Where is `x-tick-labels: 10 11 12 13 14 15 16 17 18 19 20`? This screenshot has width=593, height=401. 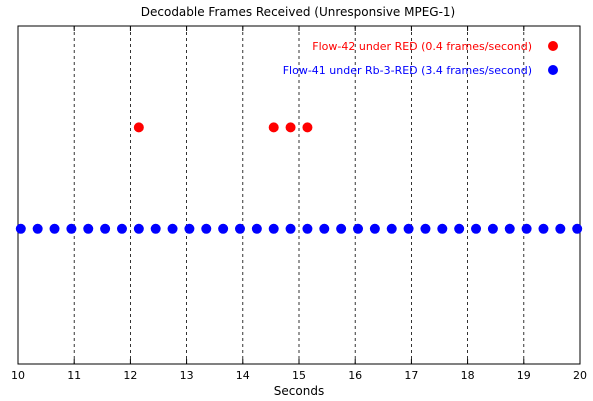
x-tick-labels: 10 11 12 13 14 15 16 17 18 19 20 is located at coordinates (299, 375).